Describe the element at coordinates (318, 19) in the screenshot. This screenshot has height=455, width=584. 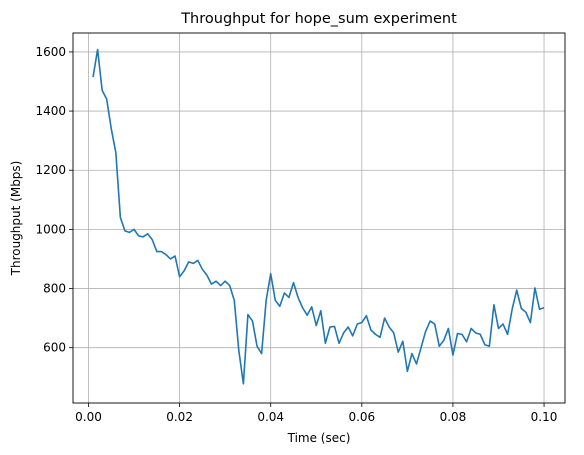
I see `chart-title: Throughput for hope_sum experiment` at that location.